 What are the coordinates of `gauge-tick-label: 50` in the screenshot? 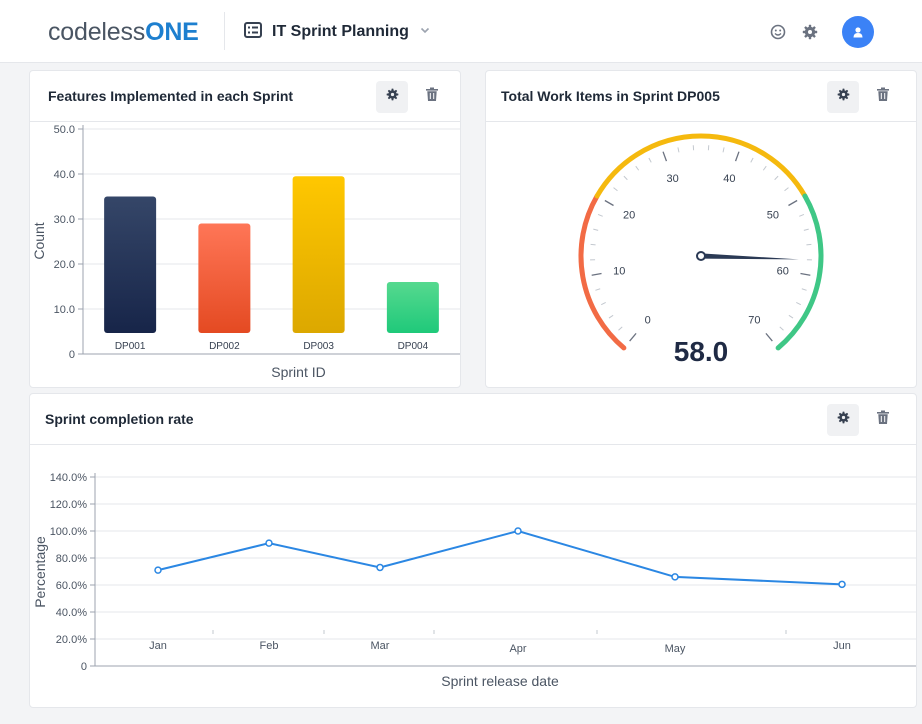 It's located at (773, 216).